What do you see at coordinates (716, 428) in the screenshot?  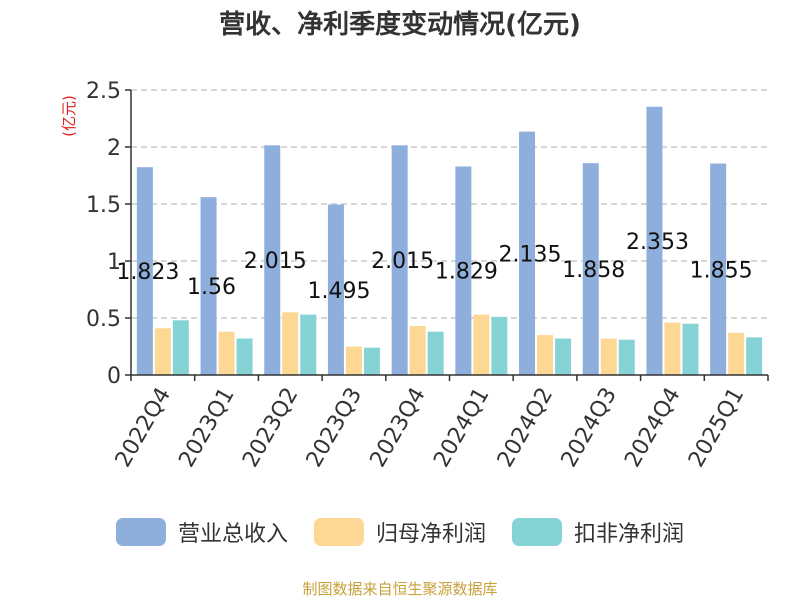 I see `x-tick-label: 2025Q1` at bounding box center [716, 428].